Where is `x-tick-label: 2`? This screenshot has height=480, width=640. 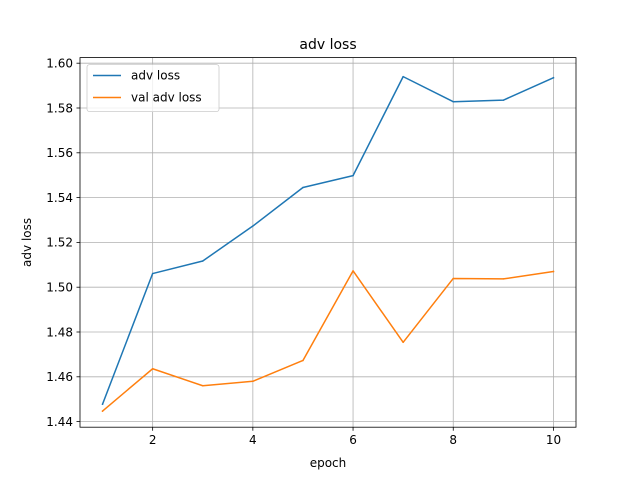
x-tick-label: 2 is located at coordinates (153, 440).